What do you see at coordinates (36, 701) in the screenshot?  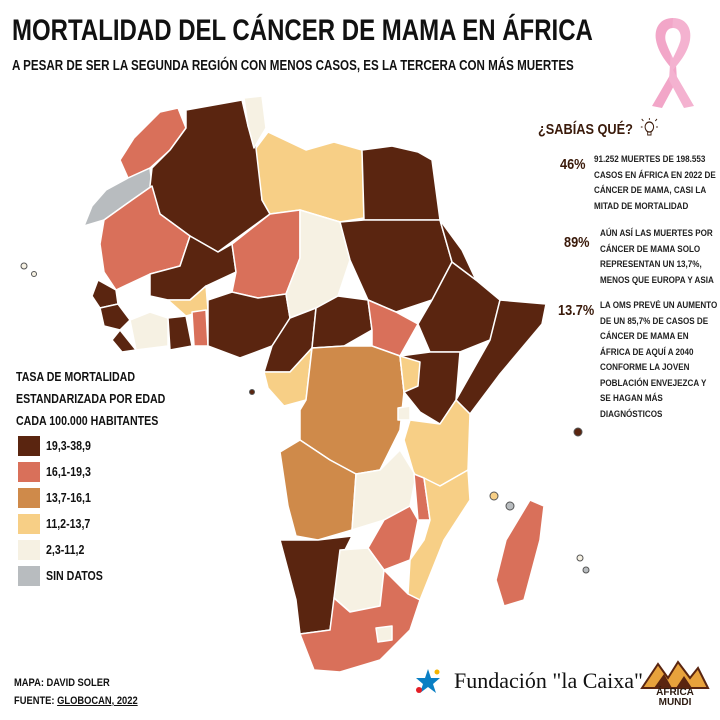 I see `credit-source-prefix: FUENTE:` at bounding box center [36, 701].